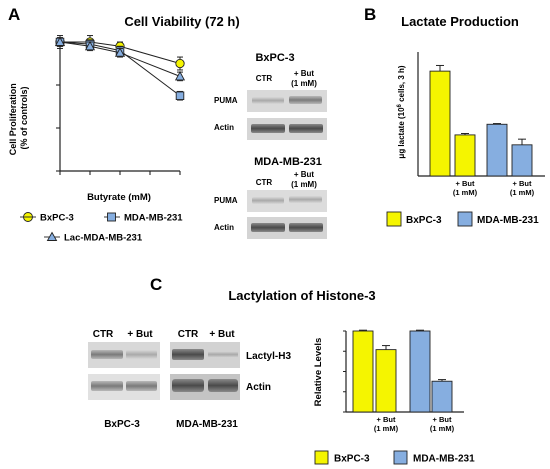 Image resolution: width=550 pixels, height=469 pixels. What do you see at coordinates (223, 354) in the screenshot?
I see `histone-mda-lact-band-but` at bounding box center [223, 354].